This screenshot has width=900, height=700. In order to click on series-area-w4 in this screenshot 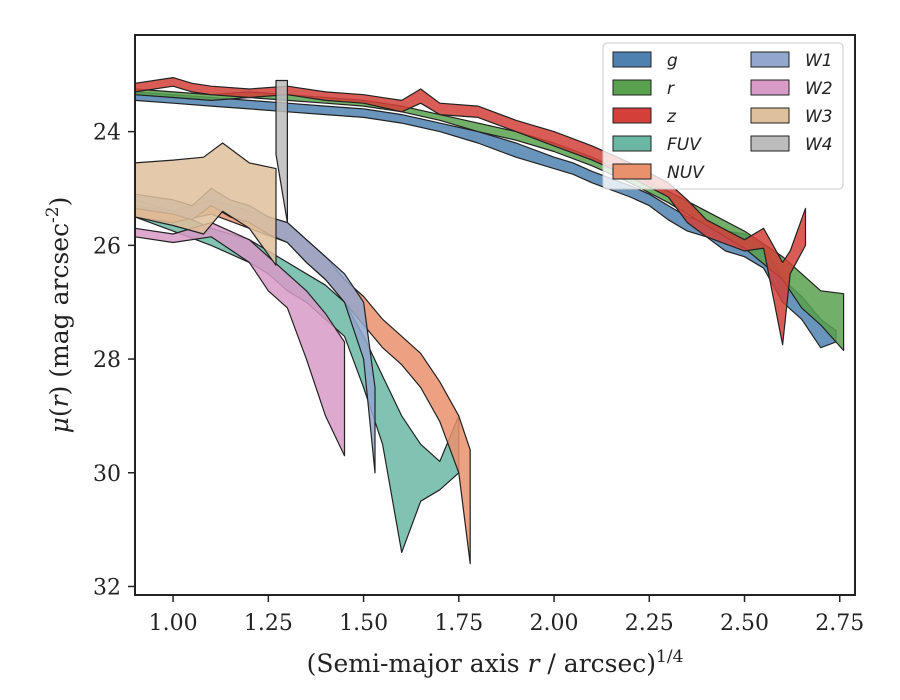, I will do `click(281, 151)`.